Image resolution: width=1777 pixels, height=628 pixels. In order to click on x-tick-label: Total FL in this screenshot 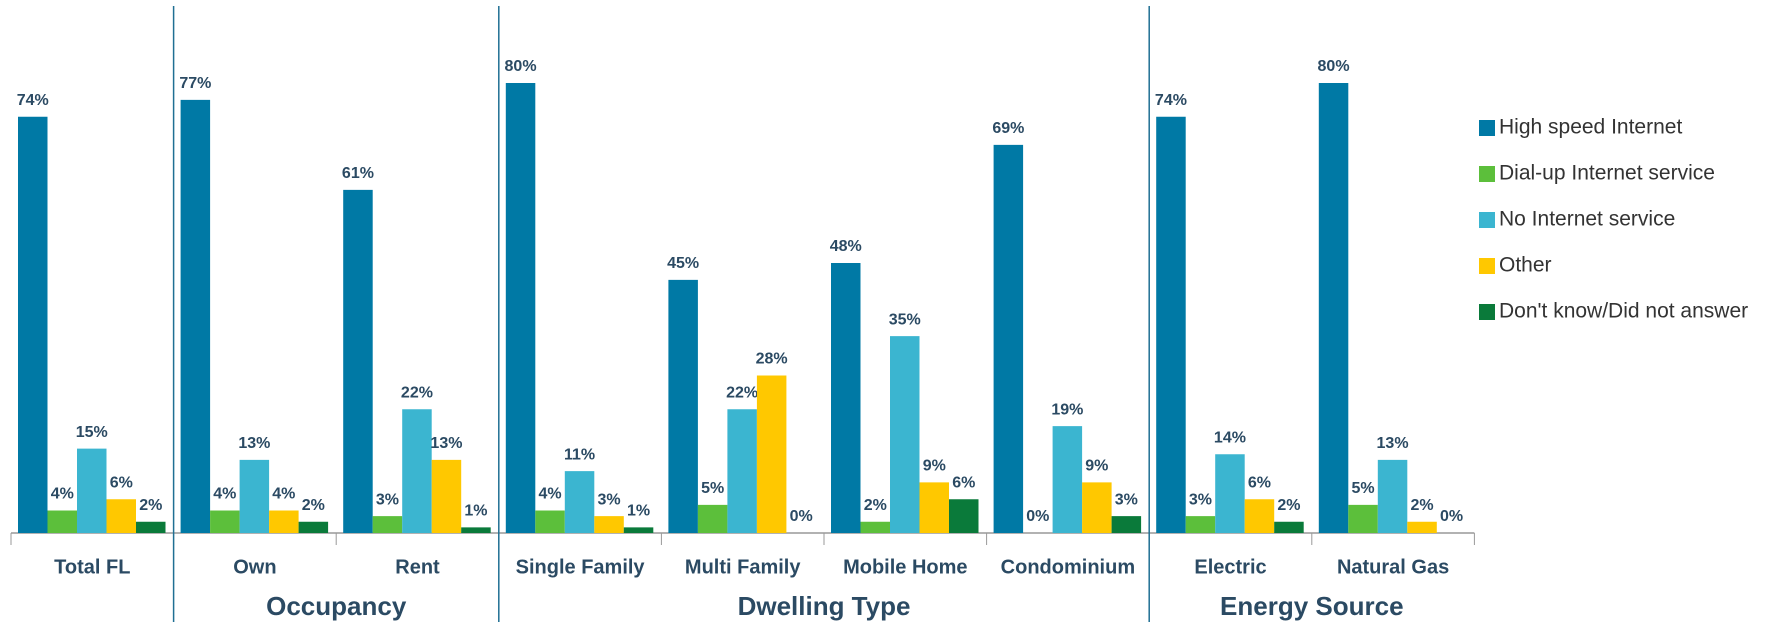, I will do `click(92, 567)`.